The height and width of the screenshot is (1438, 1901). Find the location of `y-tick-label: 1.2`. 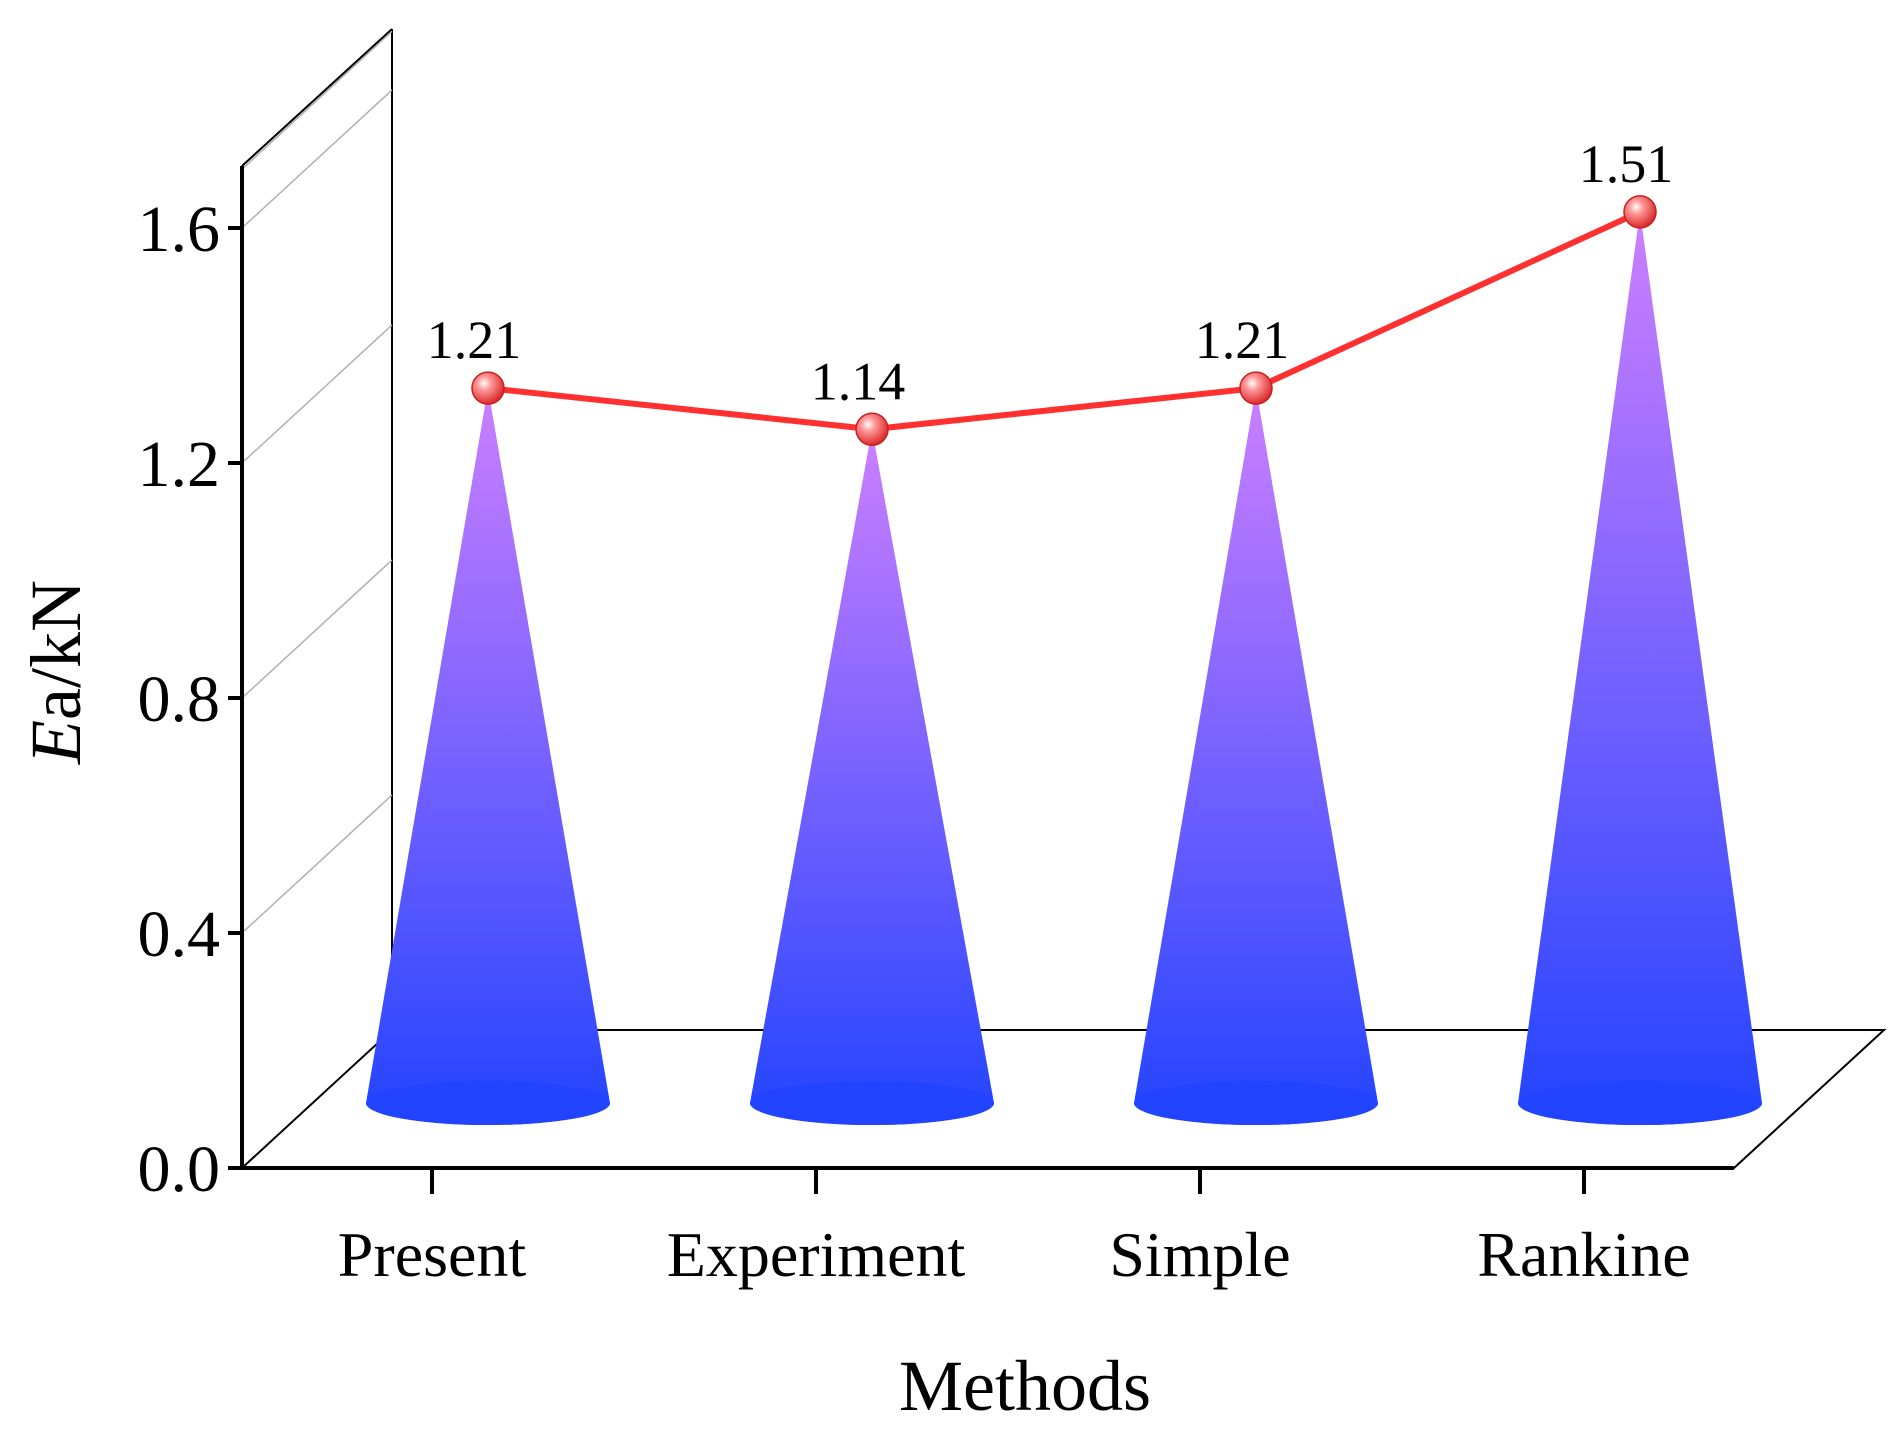

y-tick-label: 1.2 is located at coordinates (179, 464).